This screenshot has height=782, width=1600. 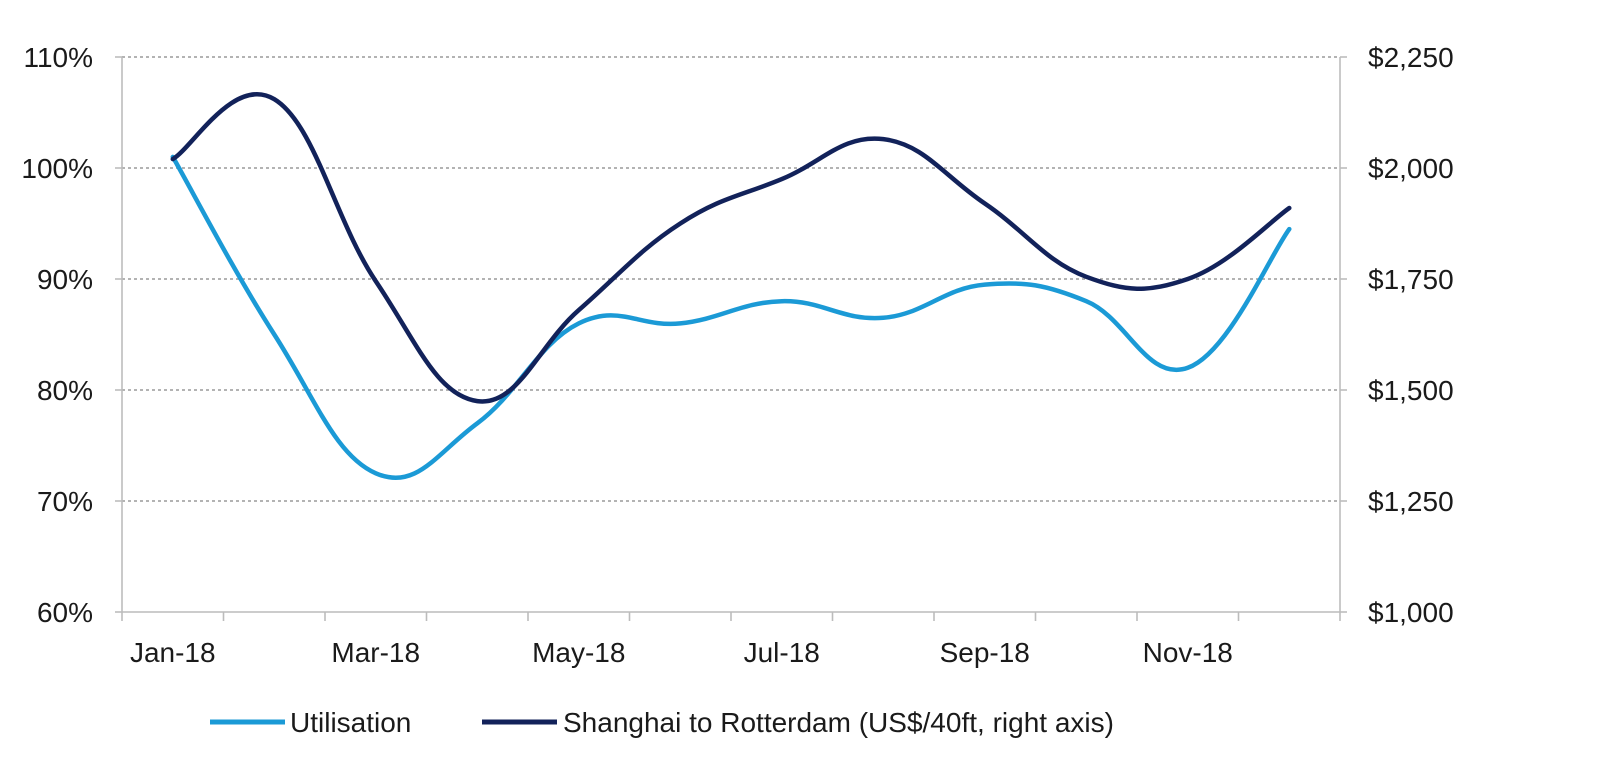 What do you see at coordinates (578, 652) in the screenshot?
I see `x-tick-label: May-18` at bounding box center [578, 652].